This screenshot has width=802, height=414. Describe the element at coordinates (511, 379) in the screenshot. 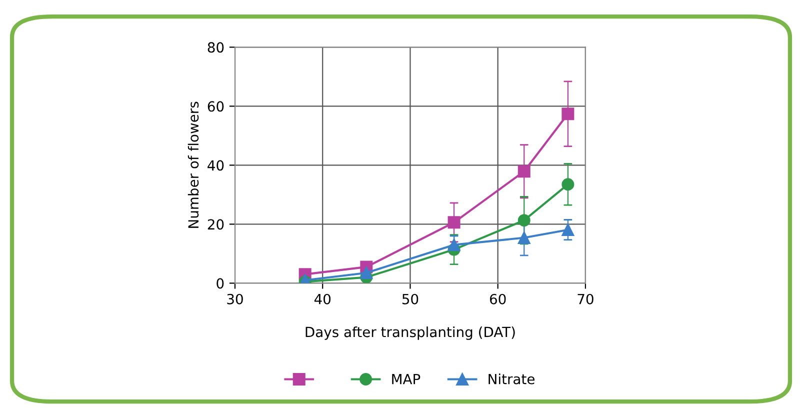

I see `legend-label: Nitrate` at that location.